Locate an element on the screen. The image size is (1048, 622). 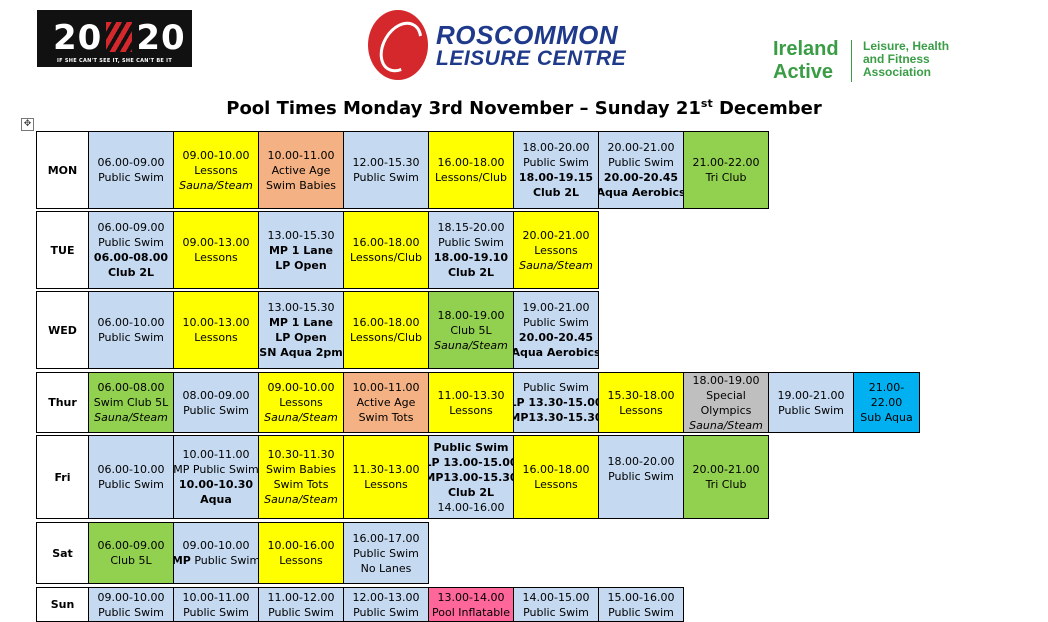
day-label: WED is located at coordinates (63, 330).